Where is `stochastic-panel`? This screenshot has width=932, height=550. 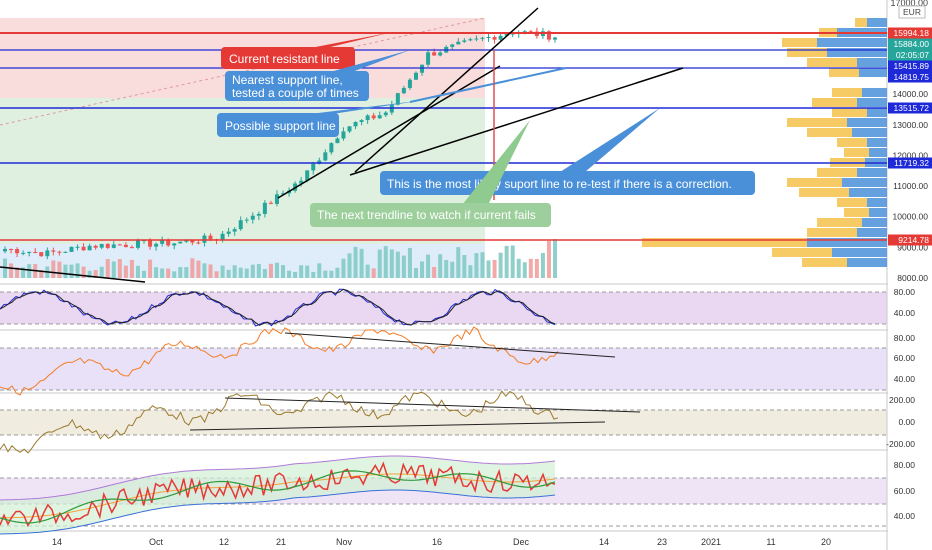
stochastic-panel is located at coordinates (278, 307).